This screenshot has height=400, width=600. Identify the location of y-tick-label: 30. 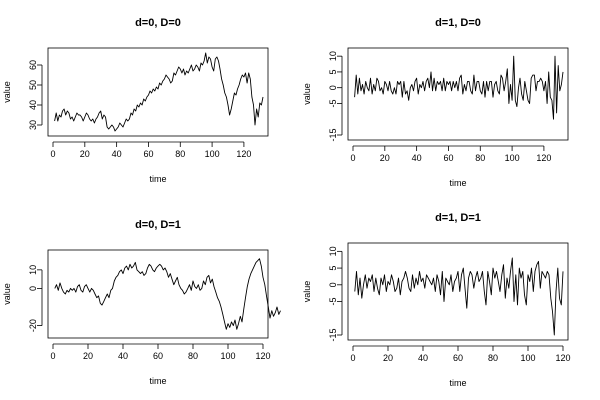
(33, 125).